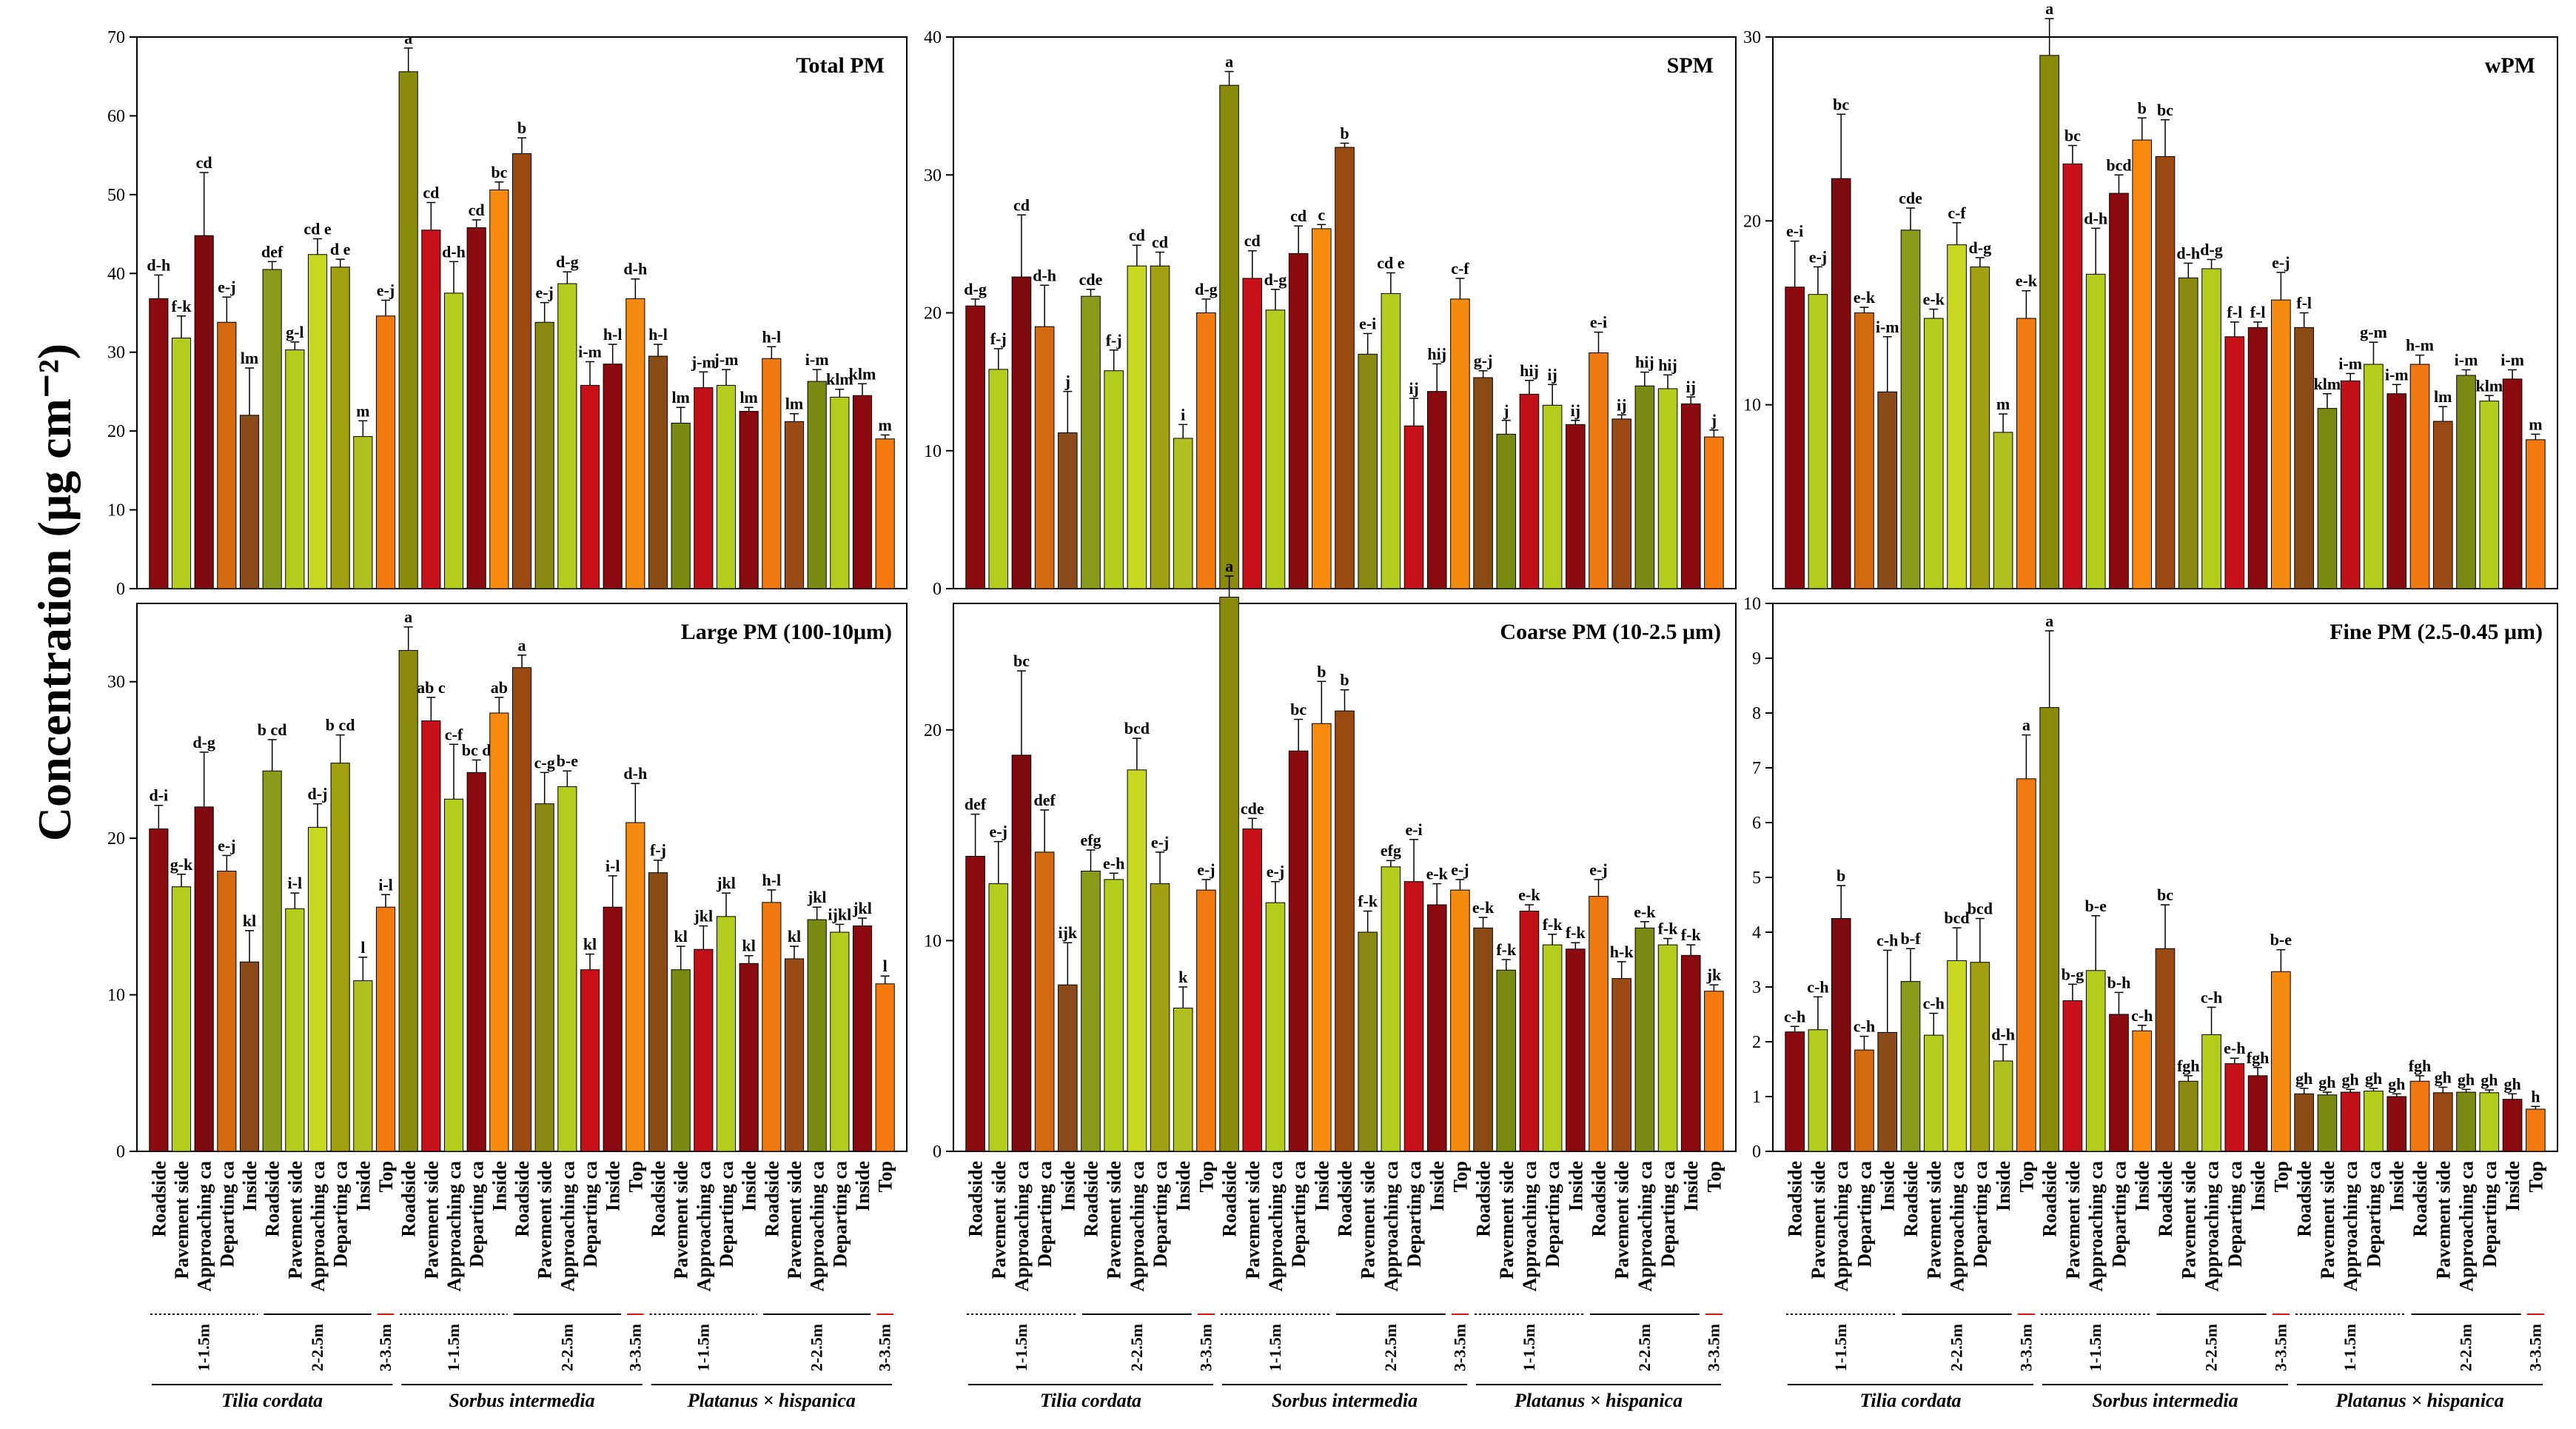 This screenshot has width=2576, height=1429. What do you see at coordinates (1483, 361) in the screenshot?
I see `significance-letter: g-j` at bounding box center [1483, 361].